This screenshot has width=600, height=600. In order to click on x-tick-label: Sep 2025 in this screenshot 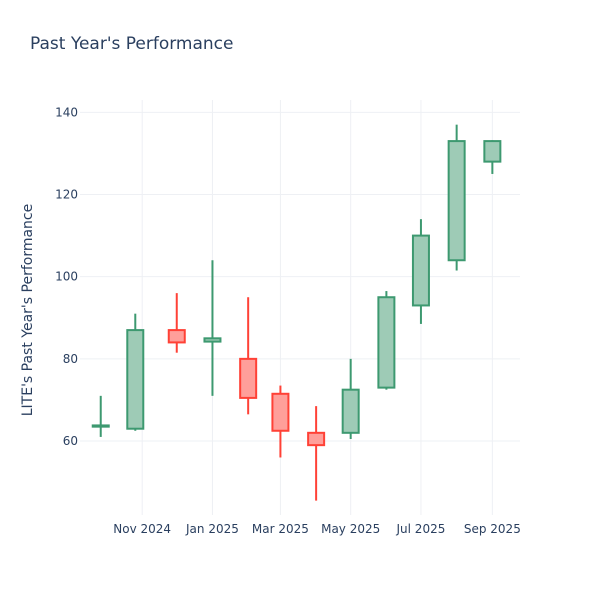, I will do `click(492, 529)`.